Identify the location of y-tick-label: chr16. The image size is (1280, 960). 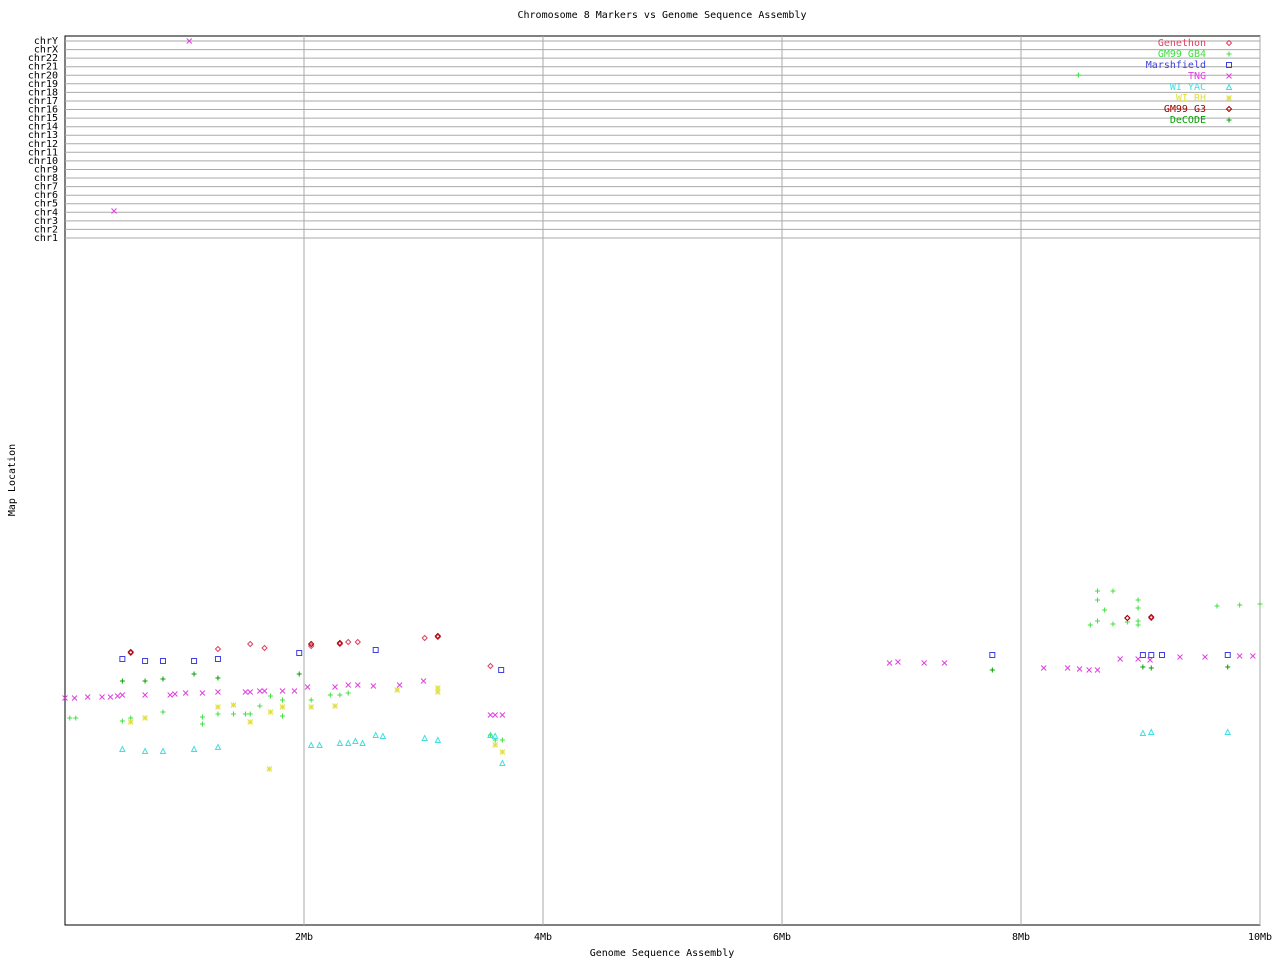
(43, 110).